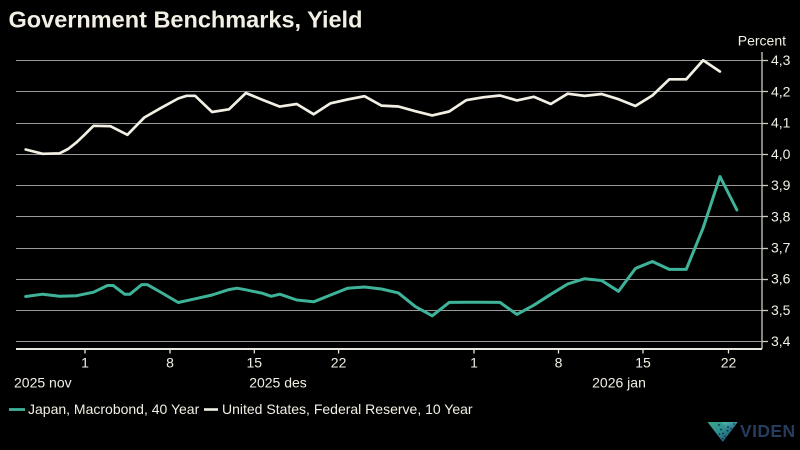 The height and width of the screenshot is (450, 800). Describe the element at coordinates (781, 310) in the screenshot. I see `svg-text: 3,5` at that location.